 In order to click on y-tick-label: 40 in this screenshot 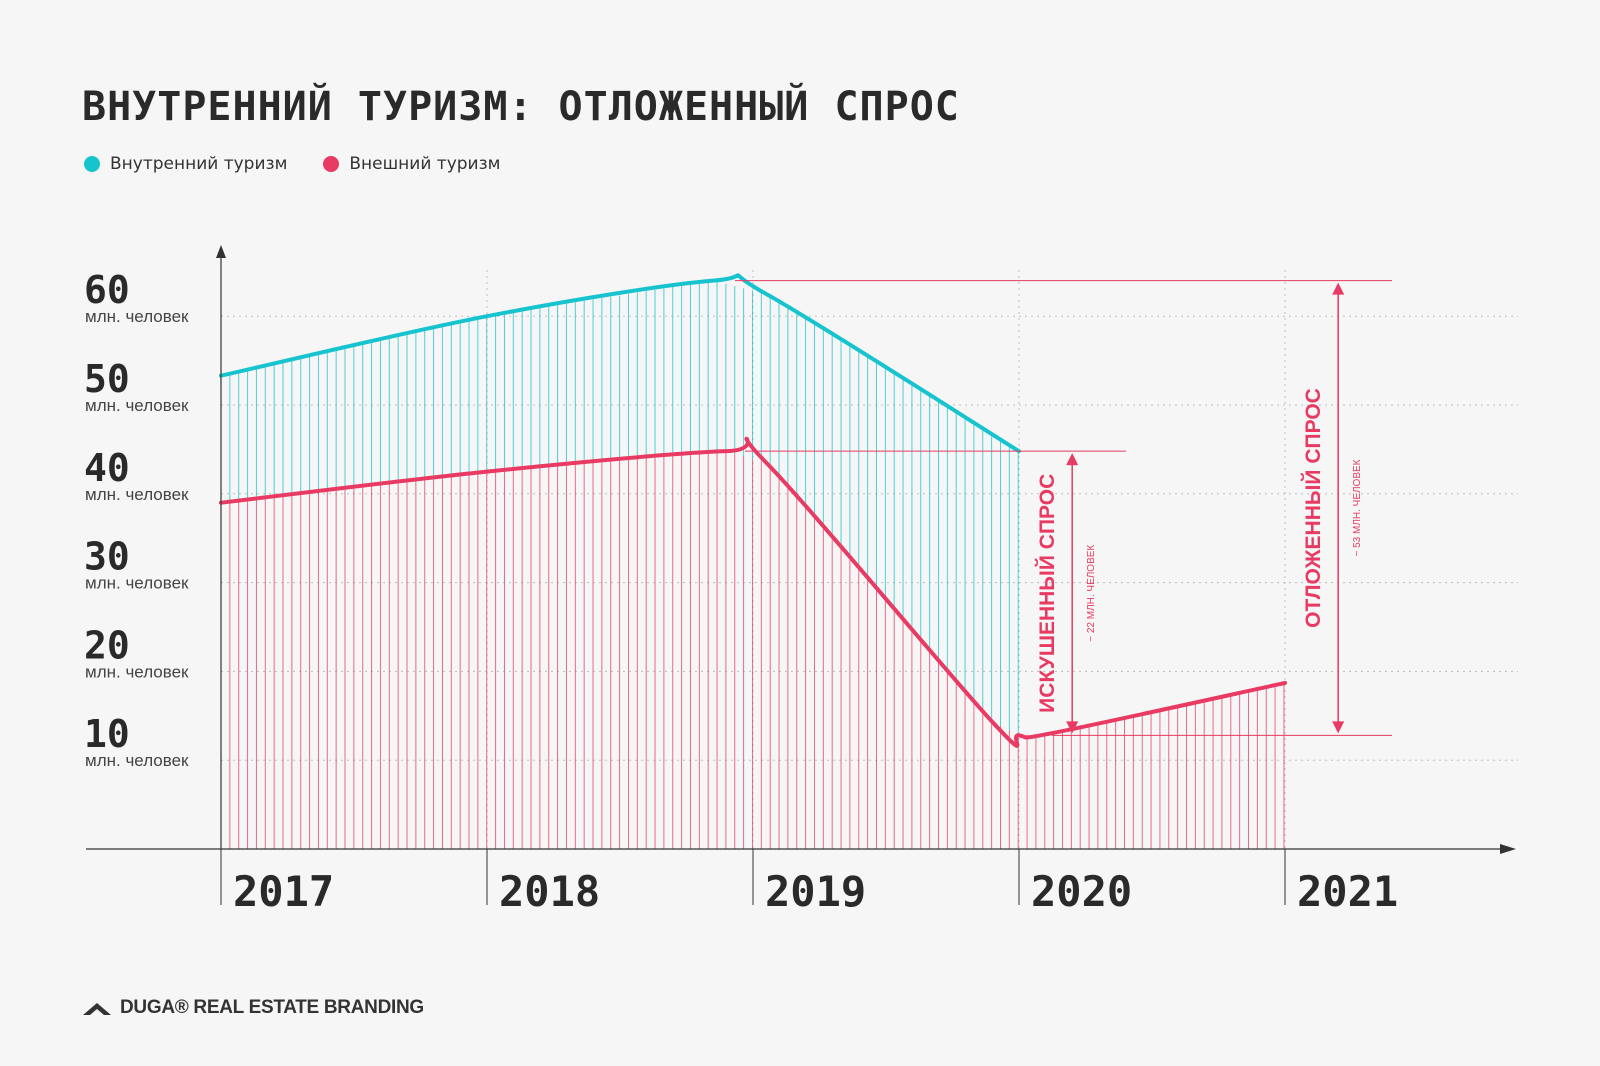, I will do `click(107, 468)`.